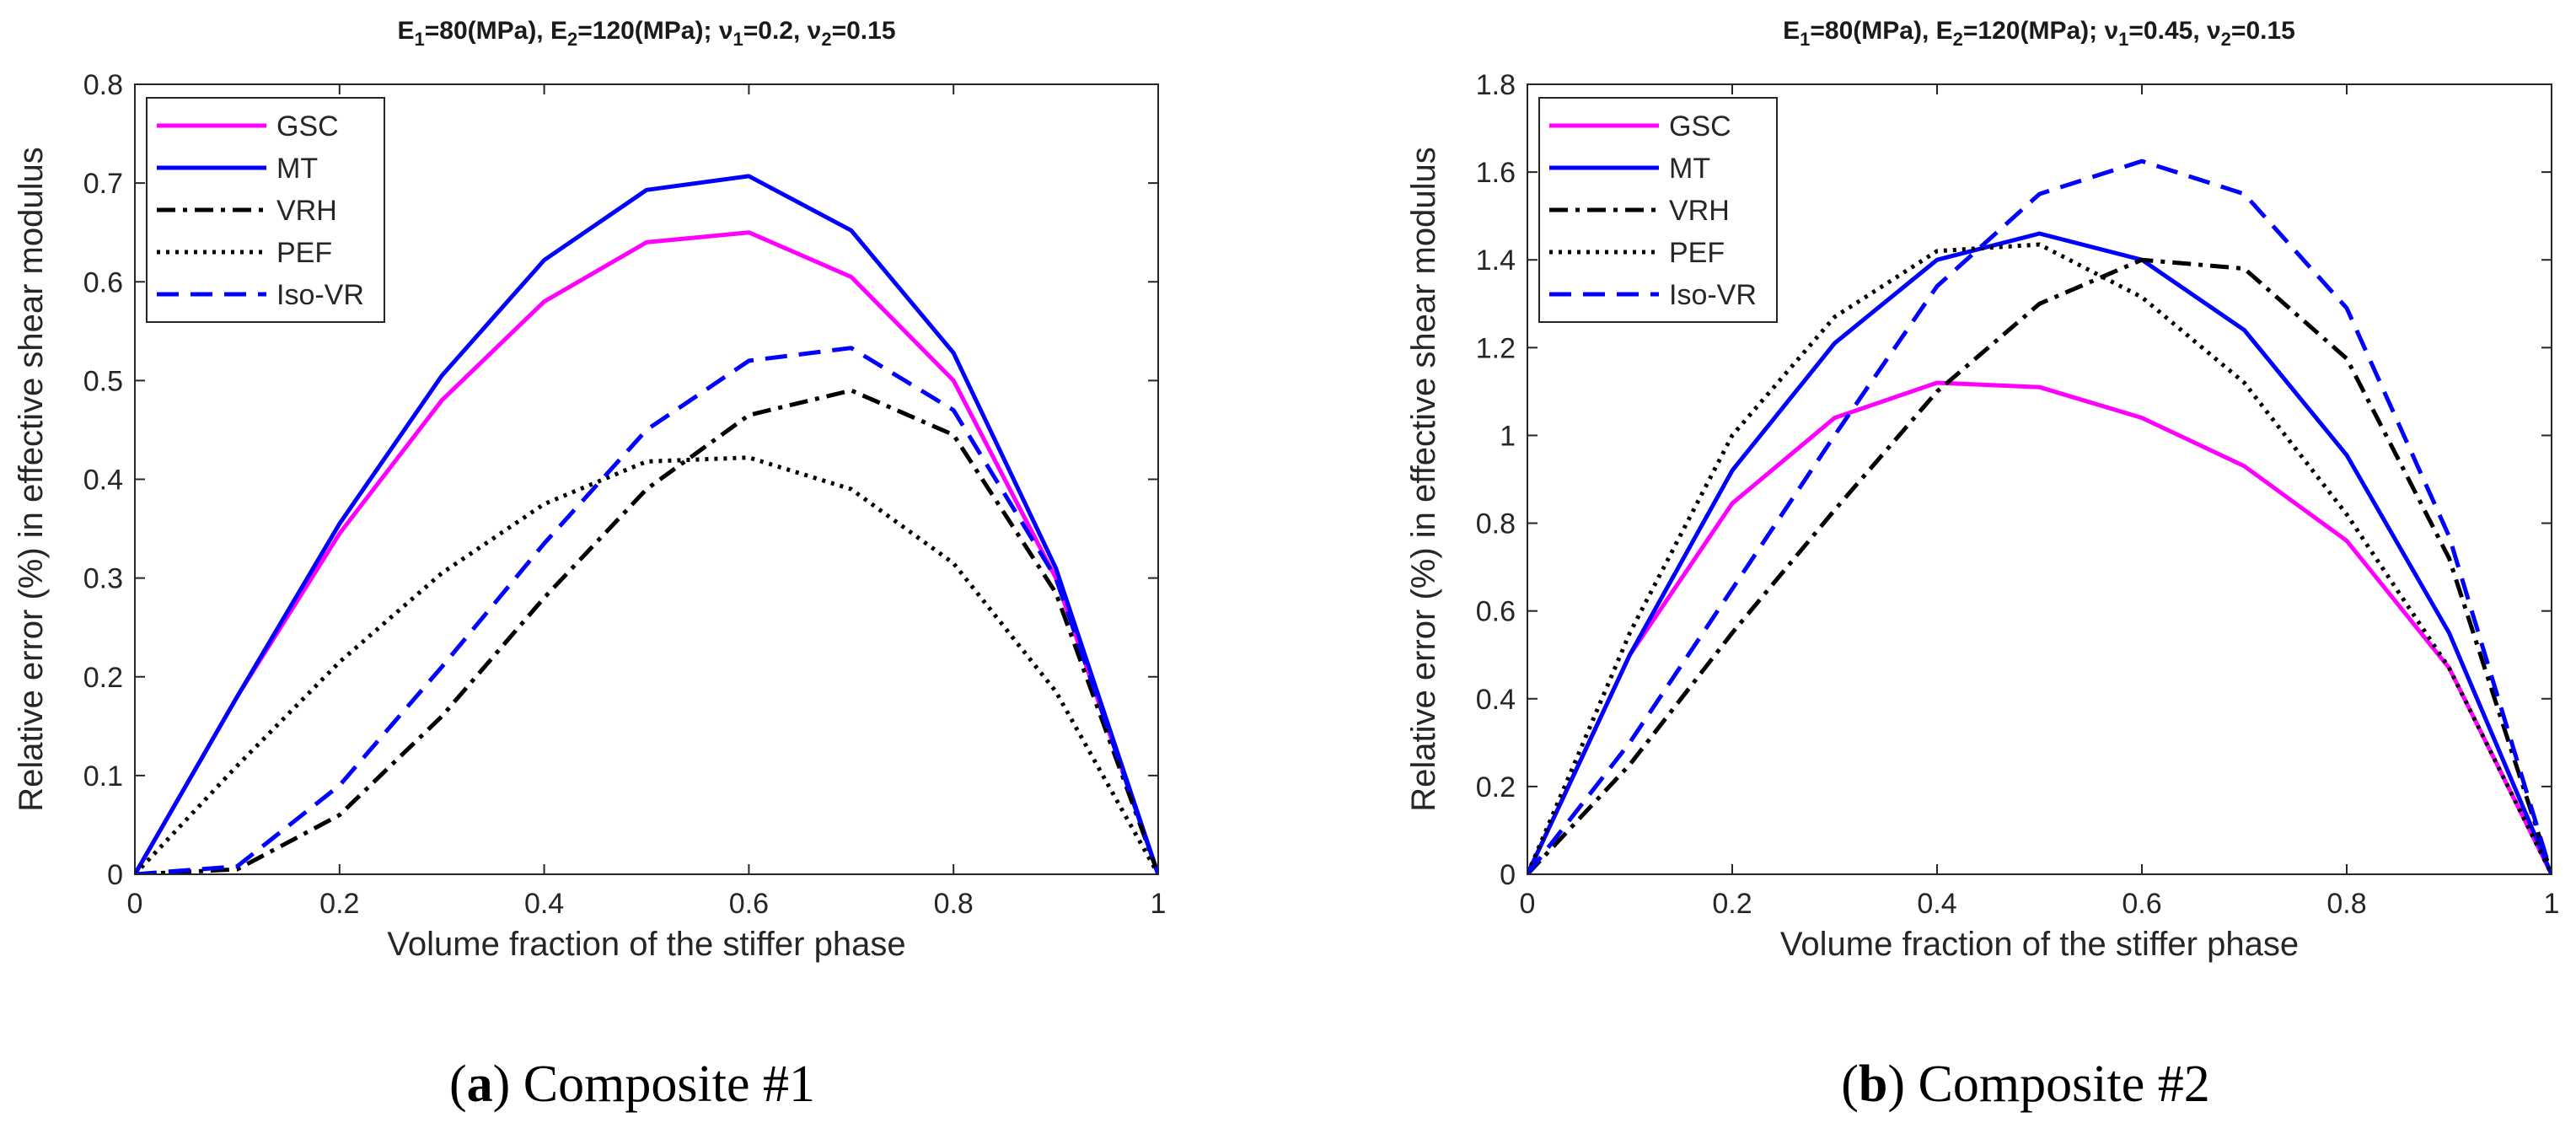 This screenshot has width=2576, height=1123. What do you see at coordinates (103, 381) in the screenshot?
I see `y-tick-label: 0.5` at bounding box center [103, 381].